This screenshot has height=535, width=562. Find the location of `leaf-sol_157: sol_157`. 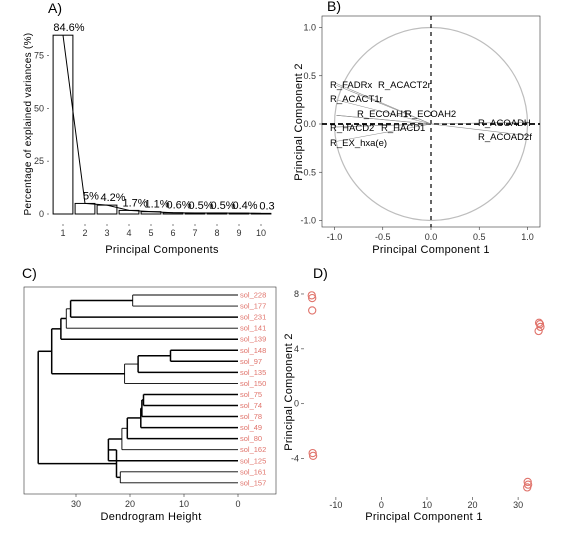

leaf-sol_157: sol_157 is located at coordinates (253, 482).